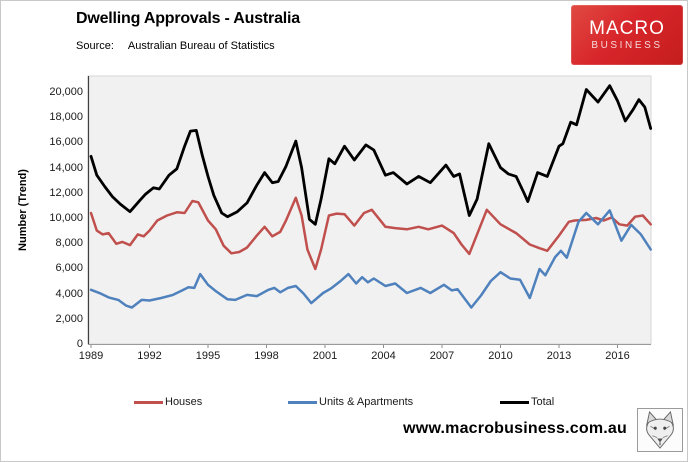  I want to click on x-axis-tick-label: 1998, so click(266, 356).